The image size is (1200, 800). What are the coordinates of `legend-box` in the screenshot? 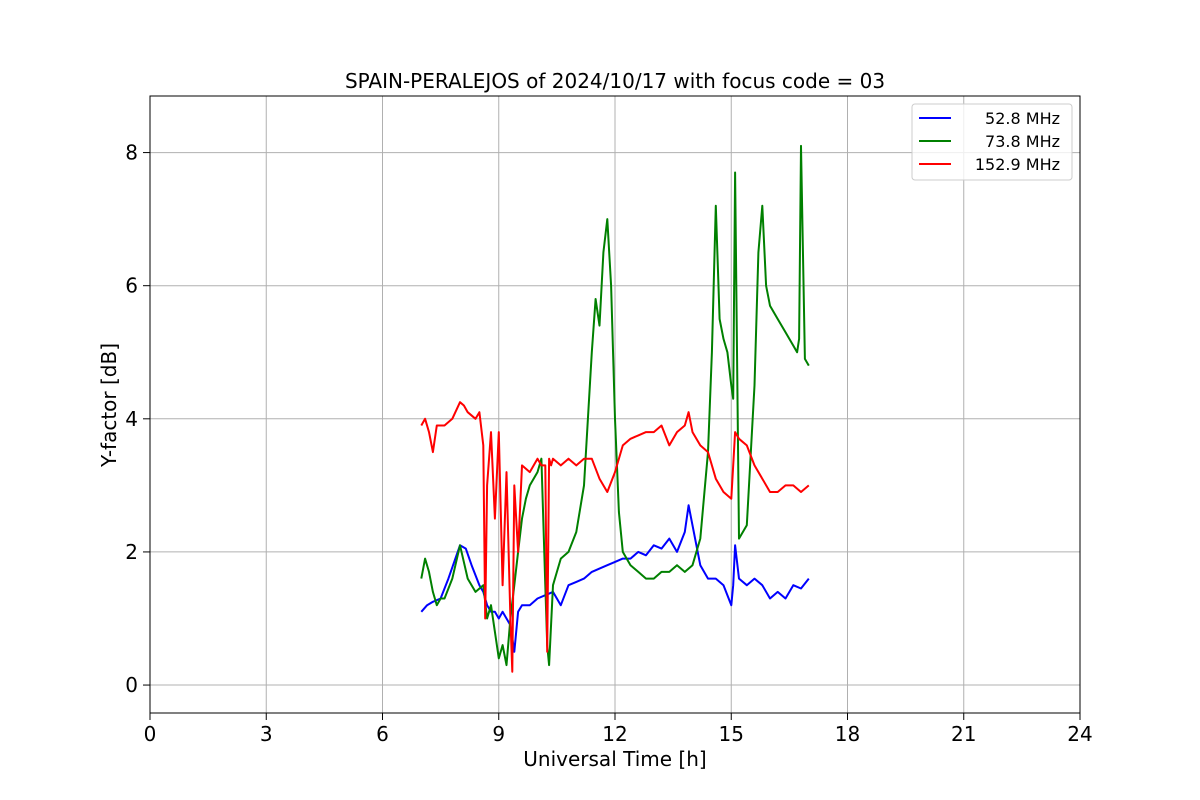 It's located at (992, 142).